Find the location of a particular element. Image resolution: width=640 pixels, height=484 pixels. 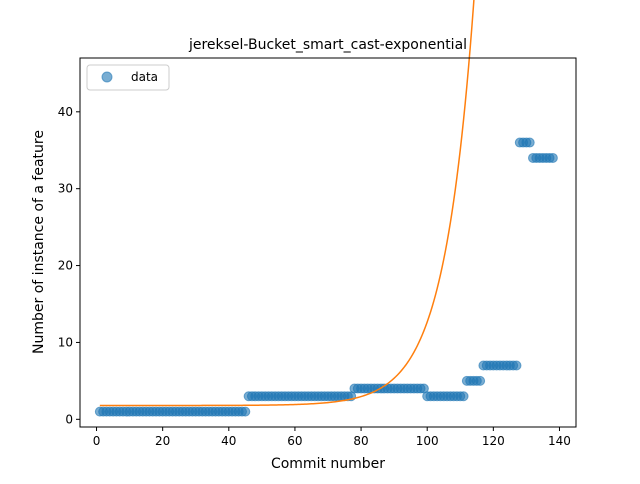

x-axis-label: Commit number is located at coordinates (328, 464).